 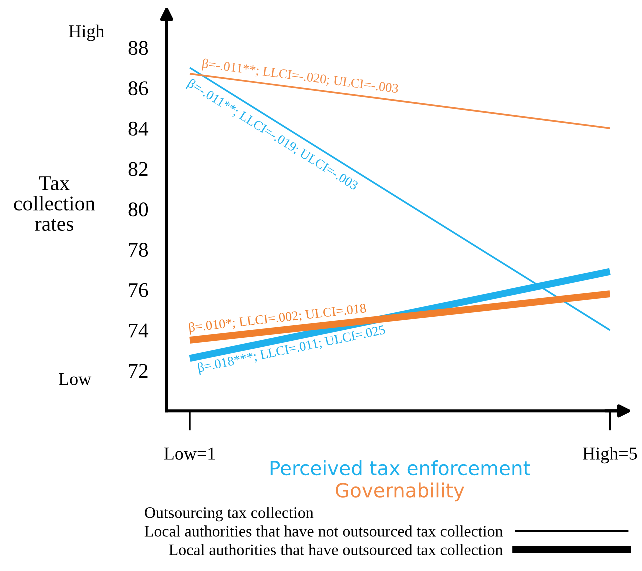 I want to click on text: Governability, so click(x=400, y=492).